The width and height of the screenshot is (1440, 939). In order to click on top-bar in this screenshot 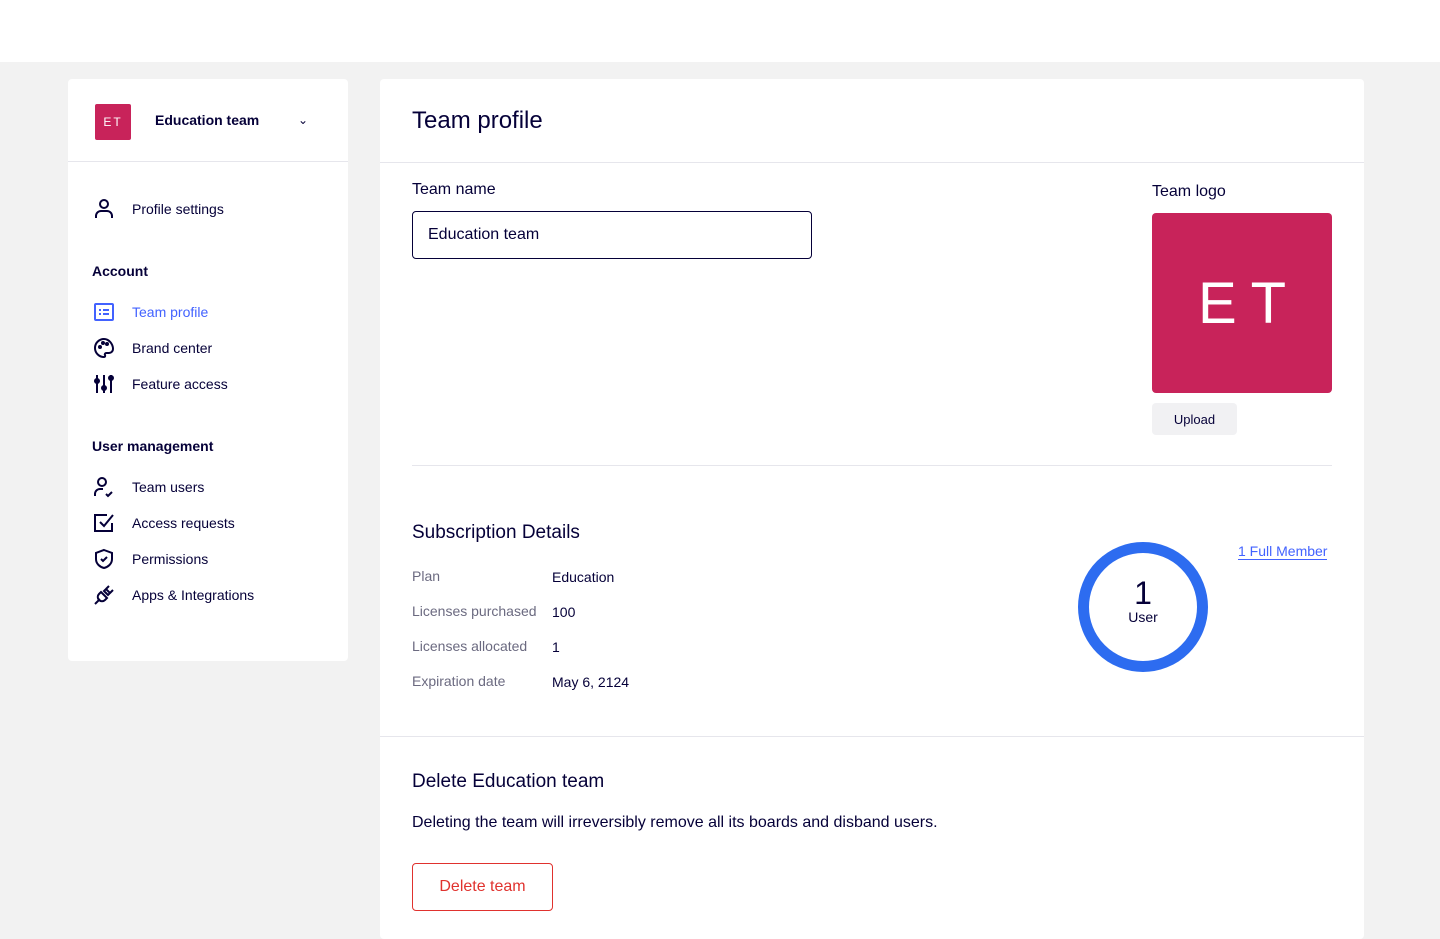, I will do `click(720, 31)`.